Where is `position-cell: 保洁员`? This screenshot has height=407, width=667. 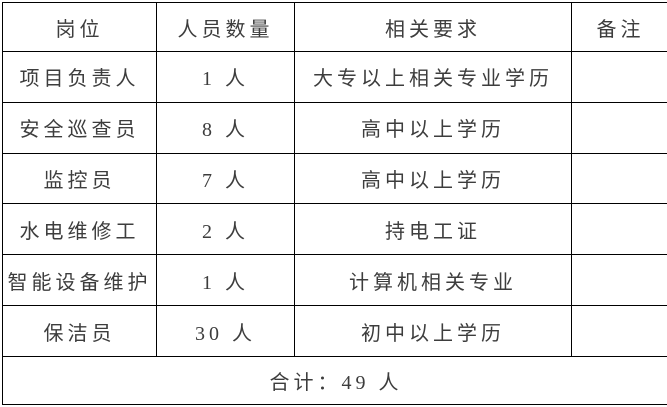 position-cell: 保洁员 is located at coordinates (79, 331).